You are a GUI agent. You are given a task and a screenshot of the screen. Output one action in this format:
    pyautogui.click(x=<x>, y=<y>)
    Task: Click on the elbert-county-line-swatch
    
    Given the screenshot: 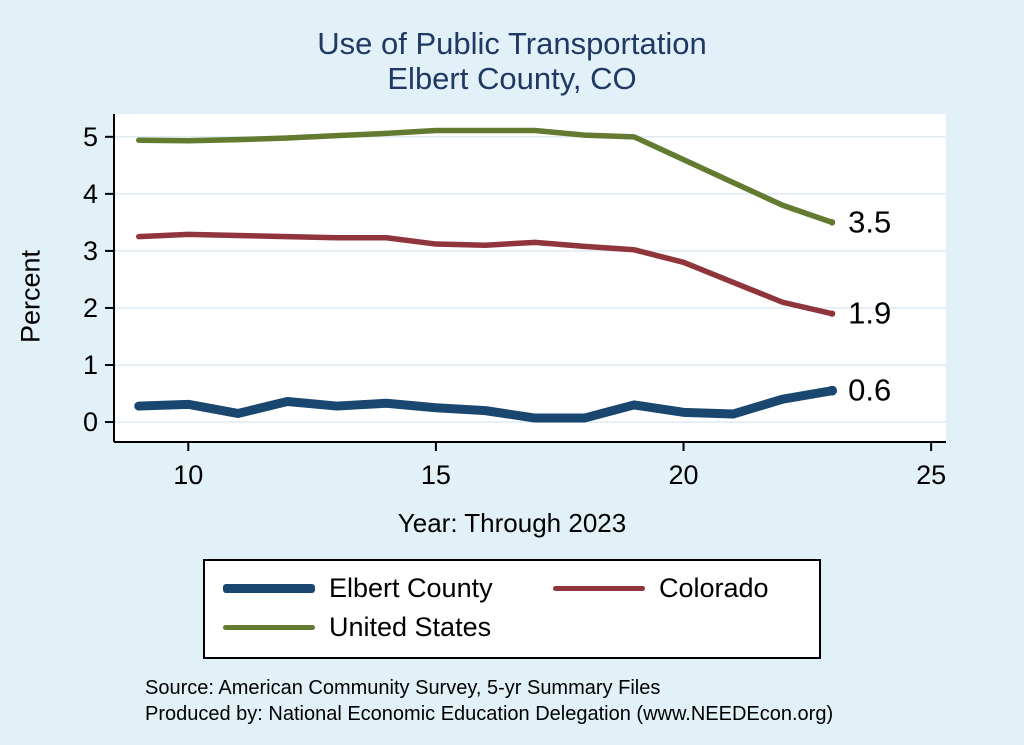 What is the action you would take?
    pyautogui.click(x=269, y=589)
    